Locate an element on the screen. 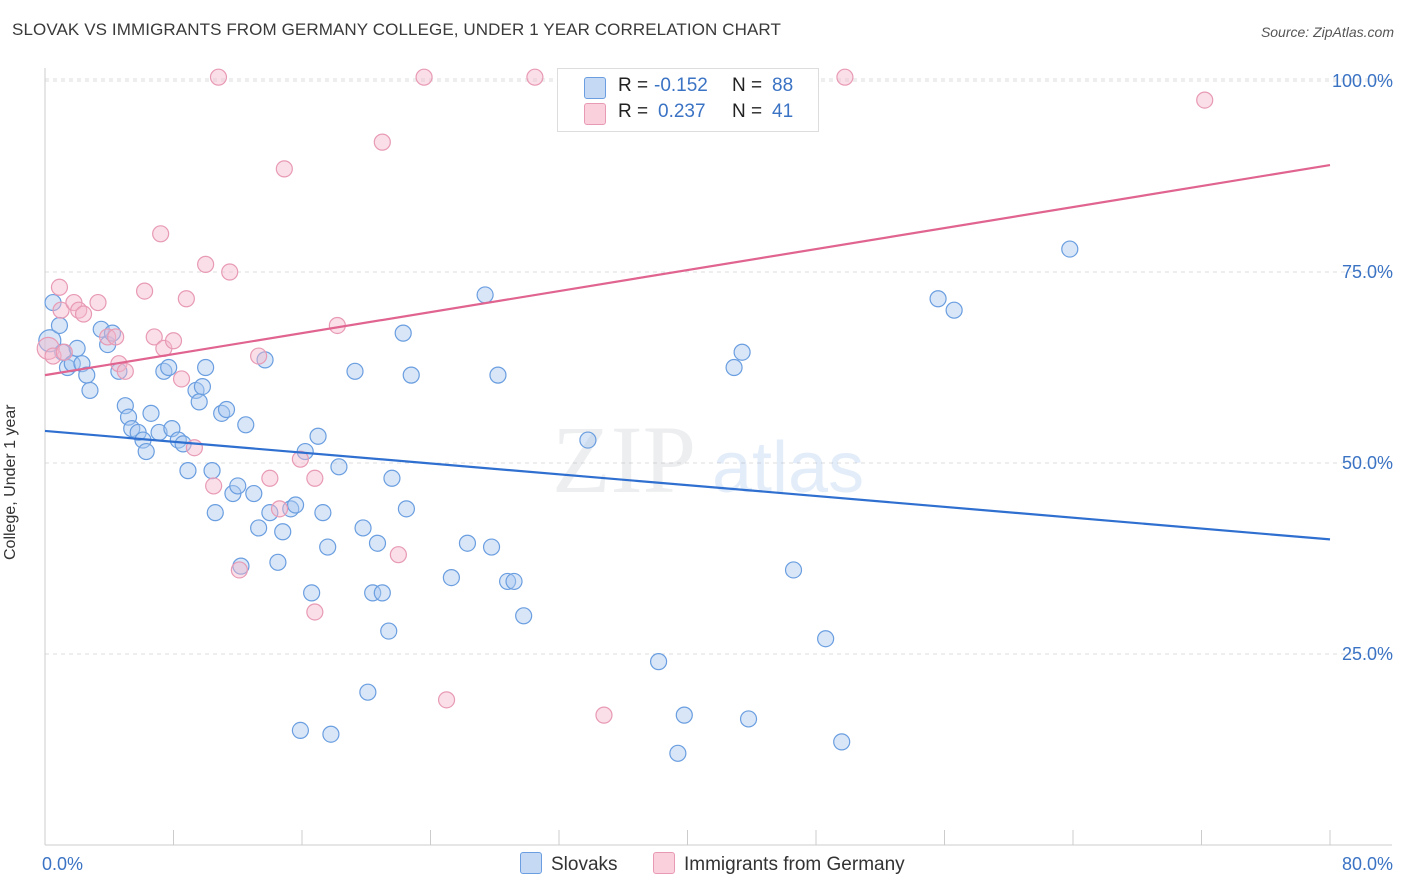 The height and width of the screenshot is (892, 1406). legend-swatch-blue is located at coordinates (595, 88).